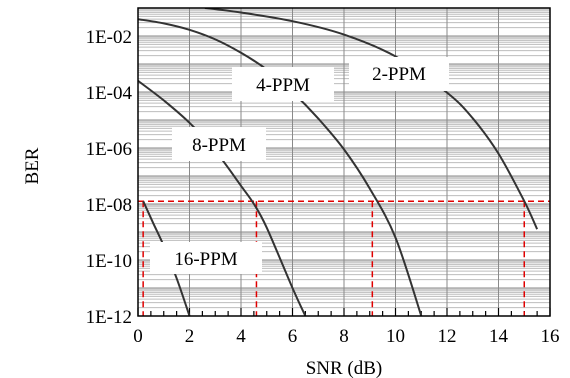 This screenshot has height=378, width=570. Describe the element at coordinates (109, 261) in the screenshot. I see `y-tick-label: 1E-10` at that location.